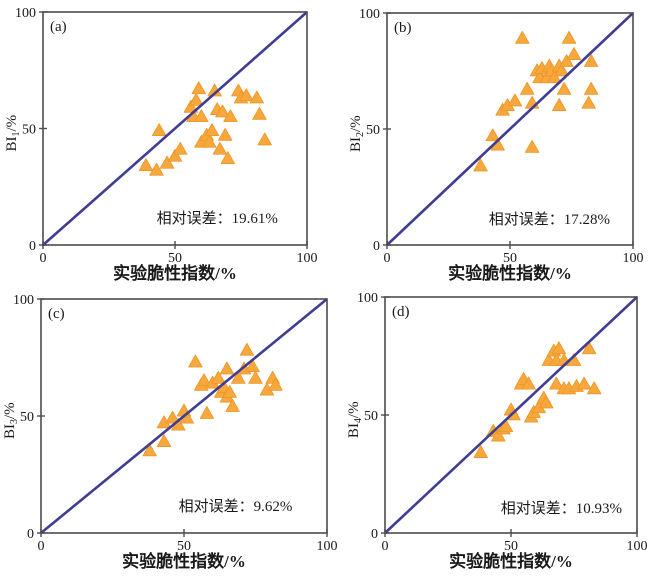 The image size is (650, 580). What do you see at coordinates (561, 508) in the screenshot?
I see `relative-error-annotation: 相对误差：10.93%` at bounding box center [561, 508].